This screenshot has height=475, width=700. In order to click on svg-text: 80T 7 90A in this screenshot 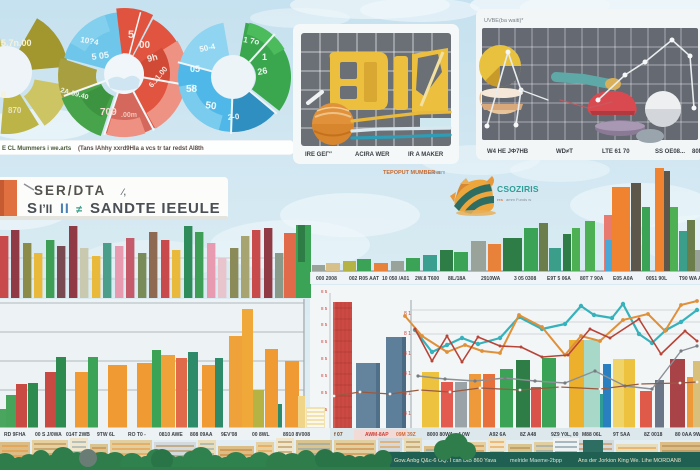, I will do `click(592, 279)`.